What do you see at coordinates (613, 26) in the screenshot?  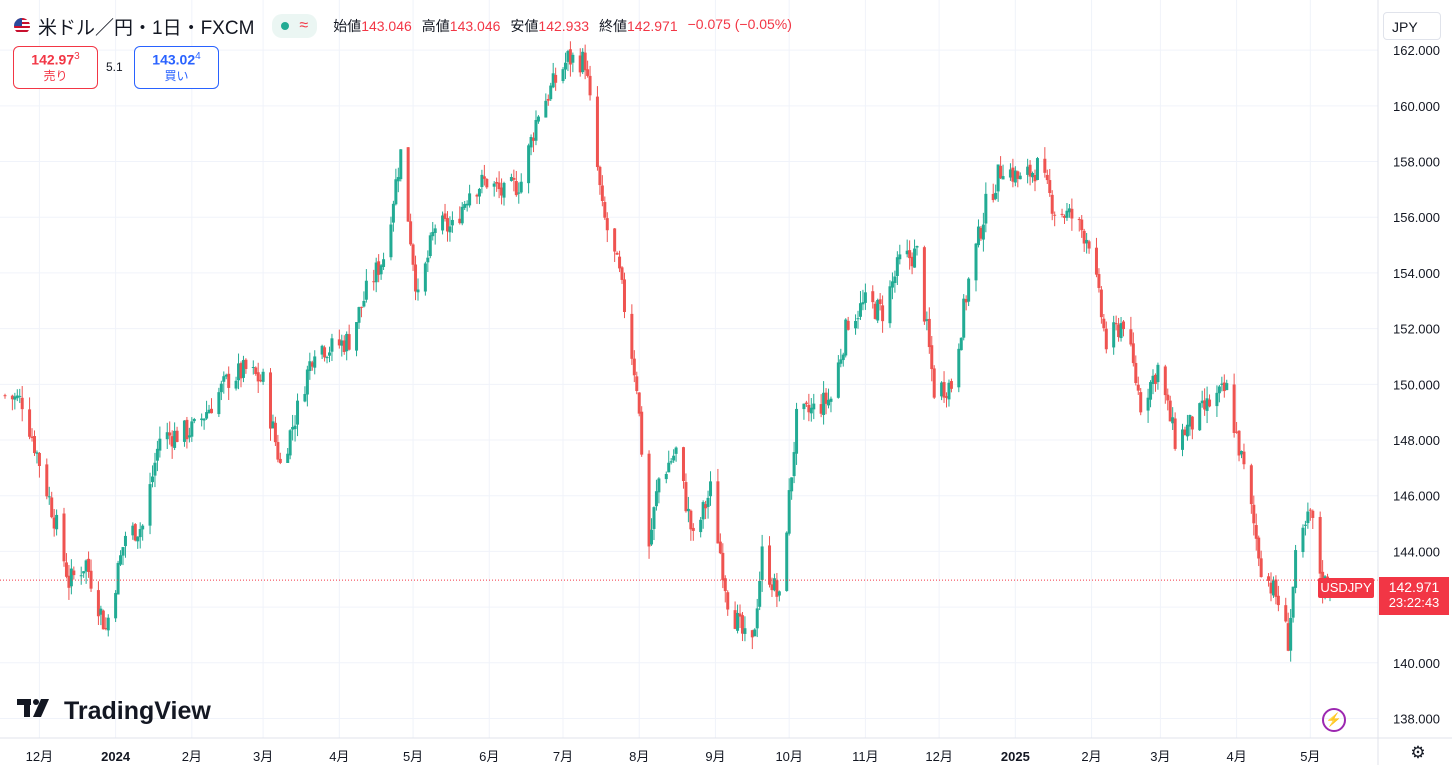 I see `close-label: 終値` at bounding box center [613, 26].